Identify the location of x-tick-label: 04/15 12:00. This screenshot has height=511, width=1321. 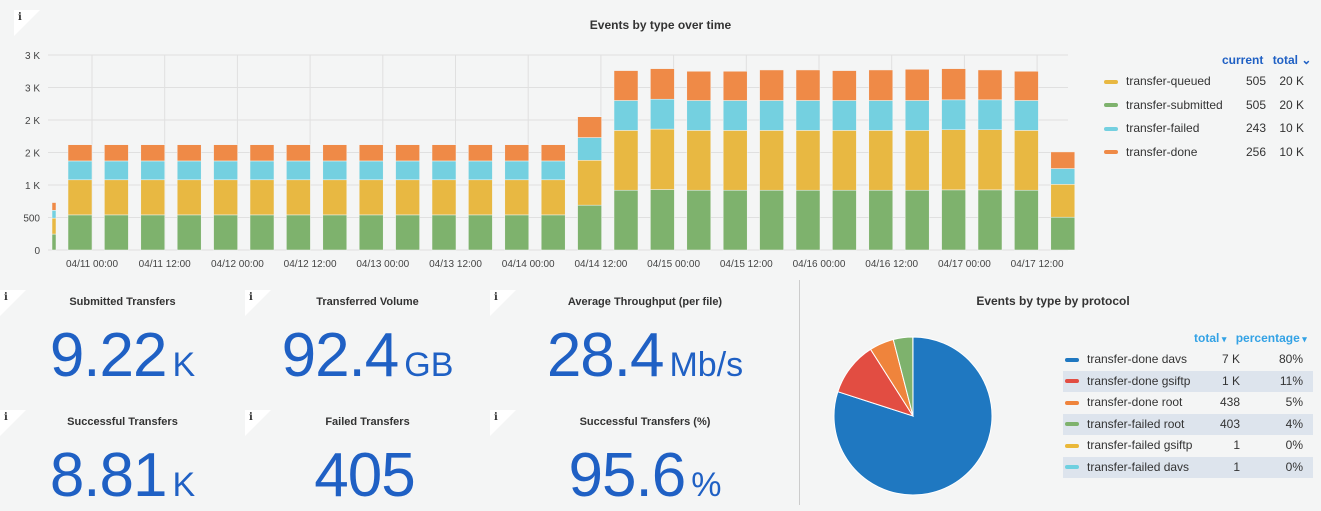
(746, 264).